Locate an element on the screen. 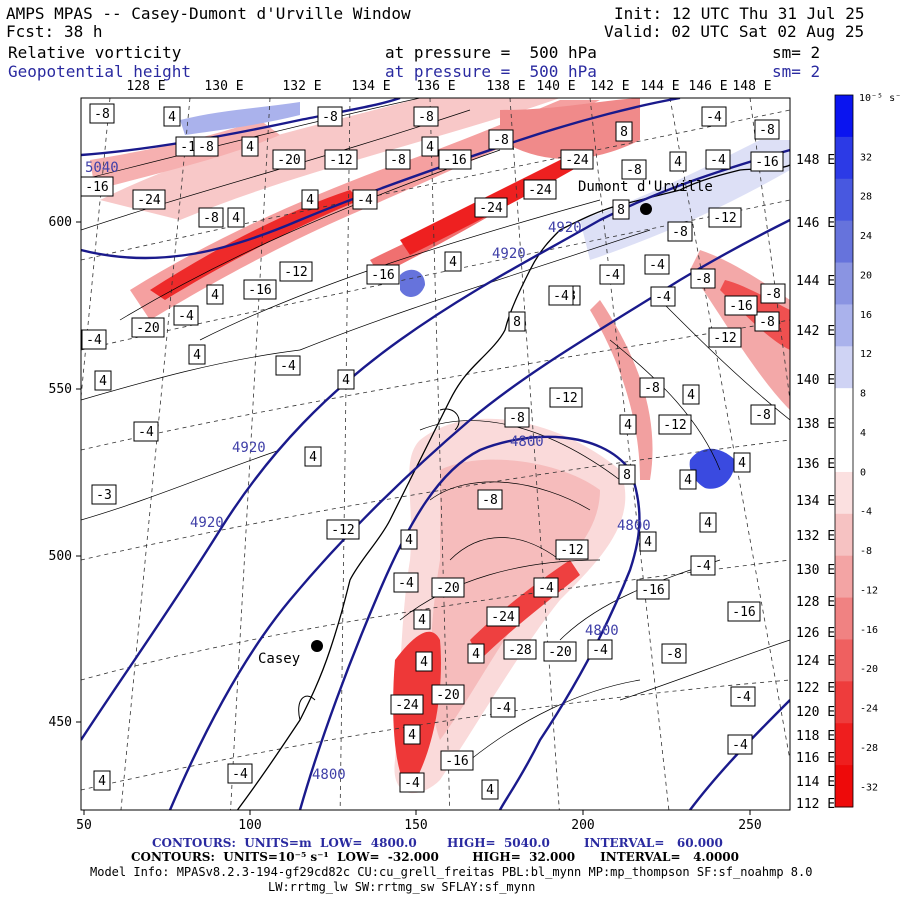  vorticity-label-box: -16 is located at coordinates (260, 289).